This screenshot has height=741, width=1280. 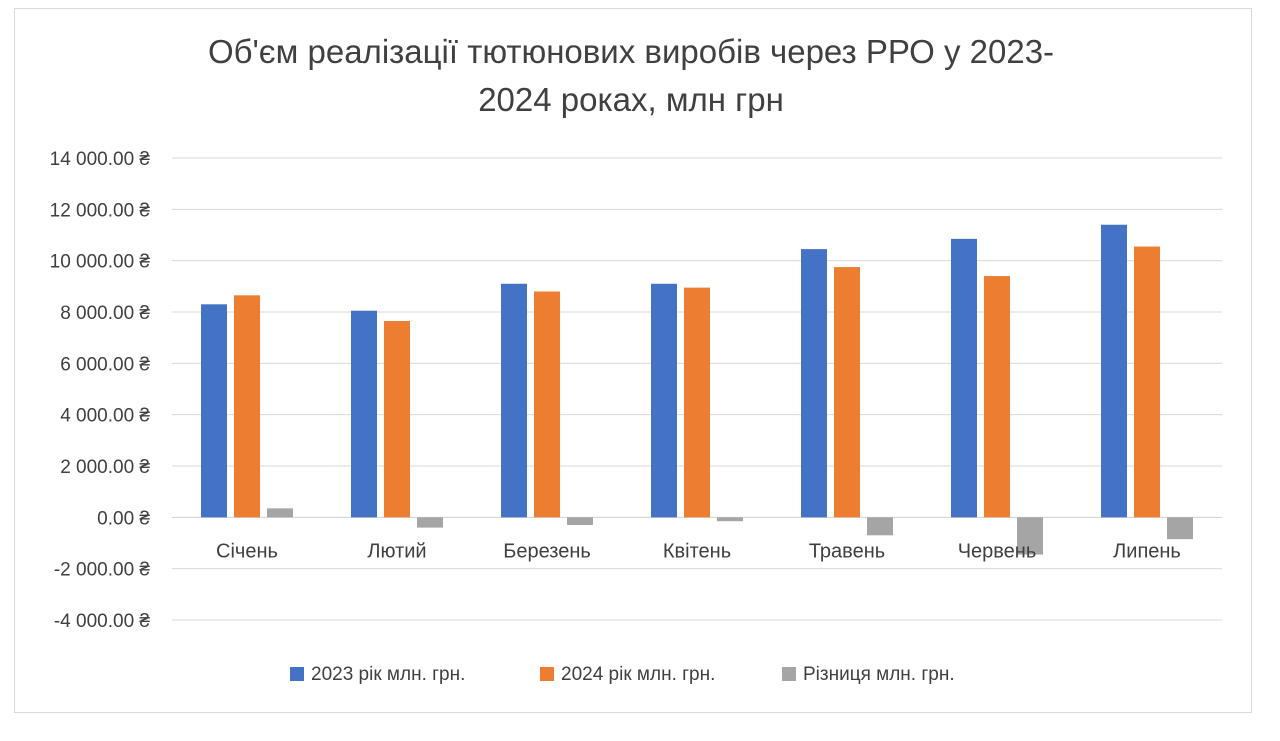 What do you see at coordinates (997, 551) in the screenshot?
I see `x-tick-label: Червень` at bounding box center [997, 551].